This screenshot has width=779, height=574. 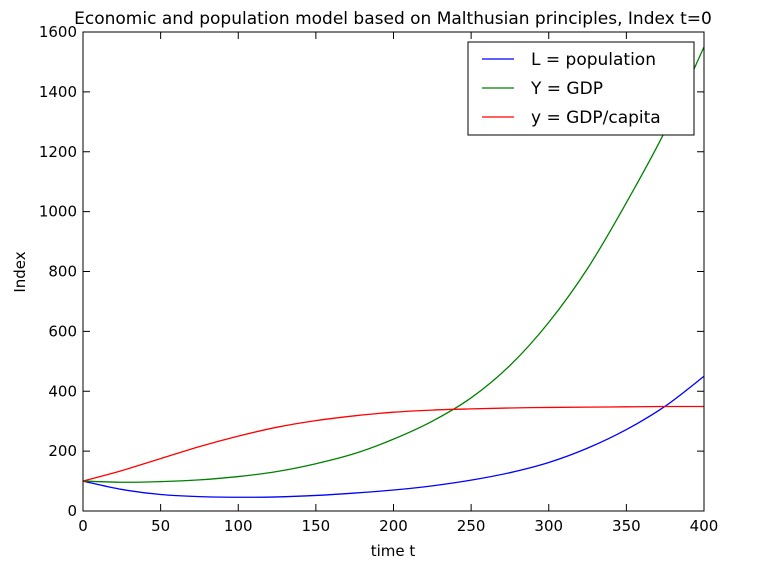 I want to click on y-tick-label: 600, so click(x=62, y=331).